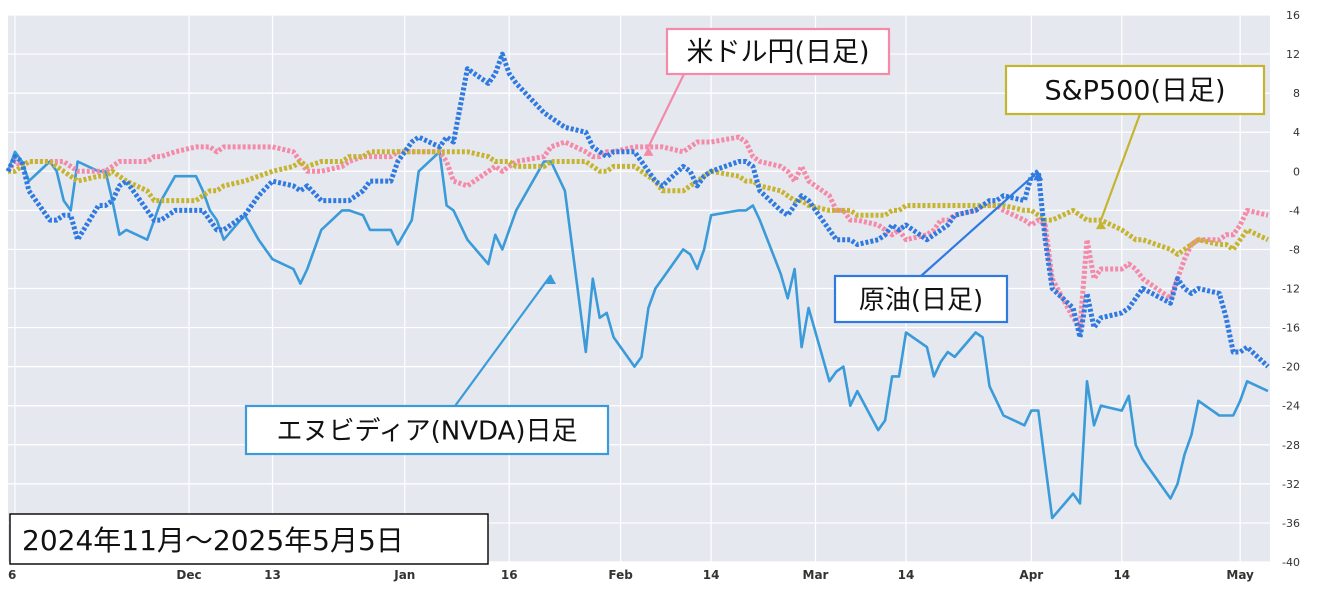 The width and height of the screenshot is (1320, 597). I want to click on y-tick-label: -36, so click(1291, 523).